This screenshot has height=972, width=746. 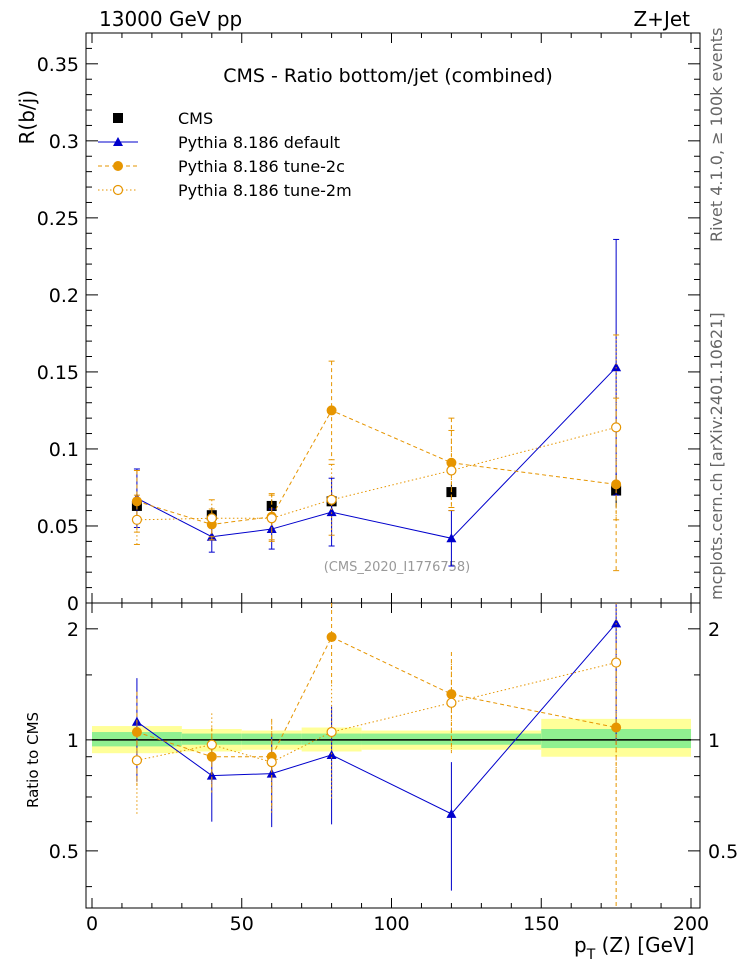 I want to click on ratio-uncertainty-band, so click(x=391, y=737).